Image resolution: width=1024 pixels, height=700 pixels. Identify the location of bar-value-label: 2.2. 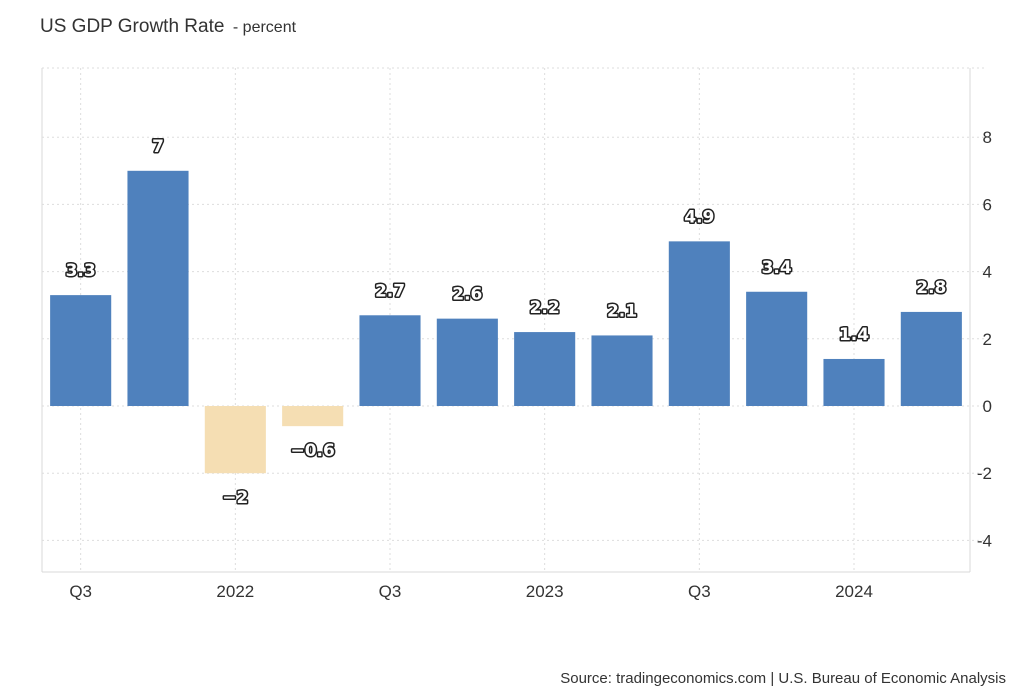
(545, 308).